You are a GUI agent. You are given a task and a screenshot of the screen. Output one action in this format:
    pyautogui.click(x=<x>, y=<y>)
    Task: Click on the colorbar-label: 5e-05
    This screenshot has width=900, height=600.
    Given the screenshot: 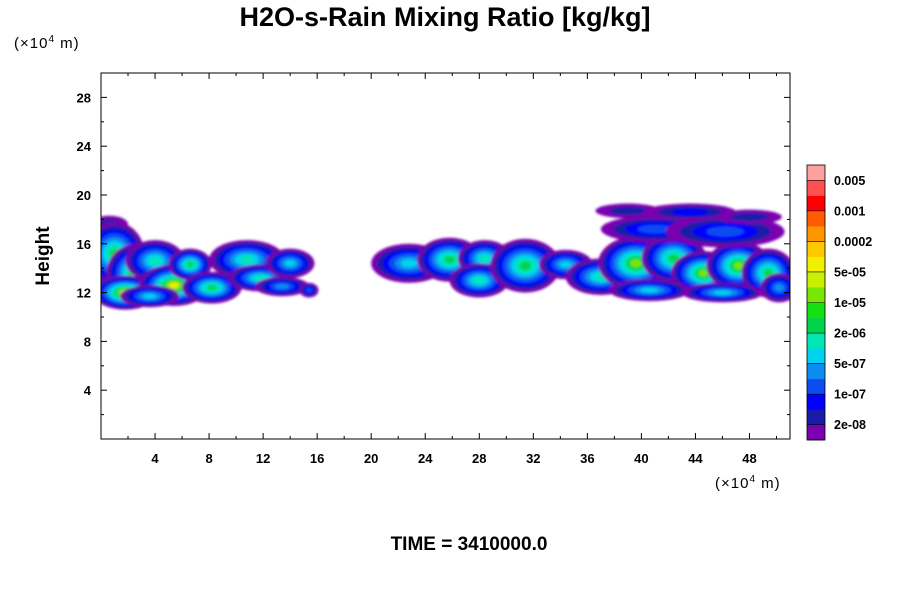 What is the action you would take?
    pyautogui.click(x=850, y=272)
    